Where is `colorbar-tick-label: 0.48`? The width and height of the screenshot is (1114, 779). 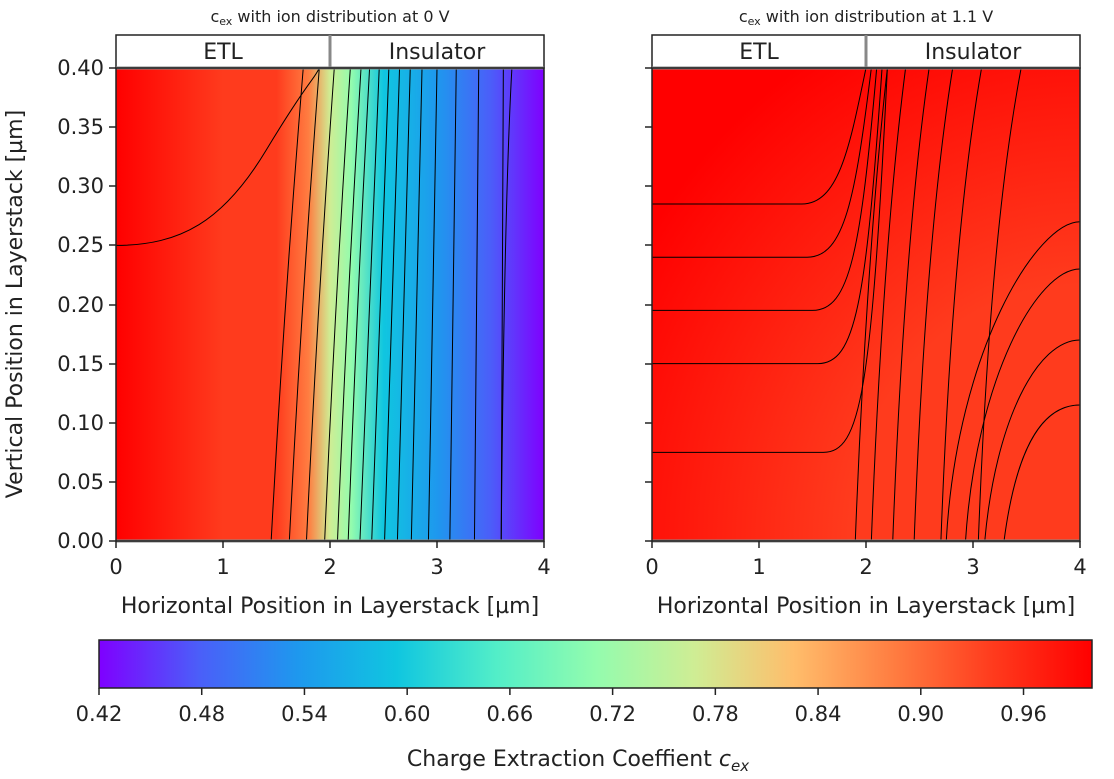 colorbar-tick-label: 0.48 is located at coordinates (201, 714).